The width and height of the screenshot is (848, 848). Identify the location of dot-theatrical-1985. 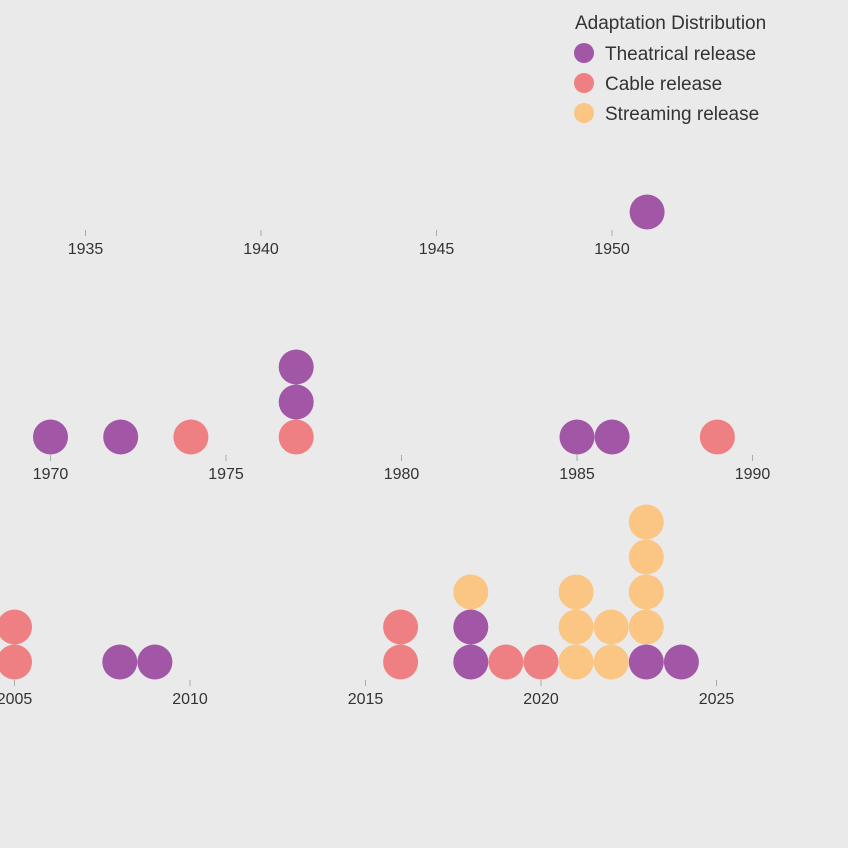
(577, 437).